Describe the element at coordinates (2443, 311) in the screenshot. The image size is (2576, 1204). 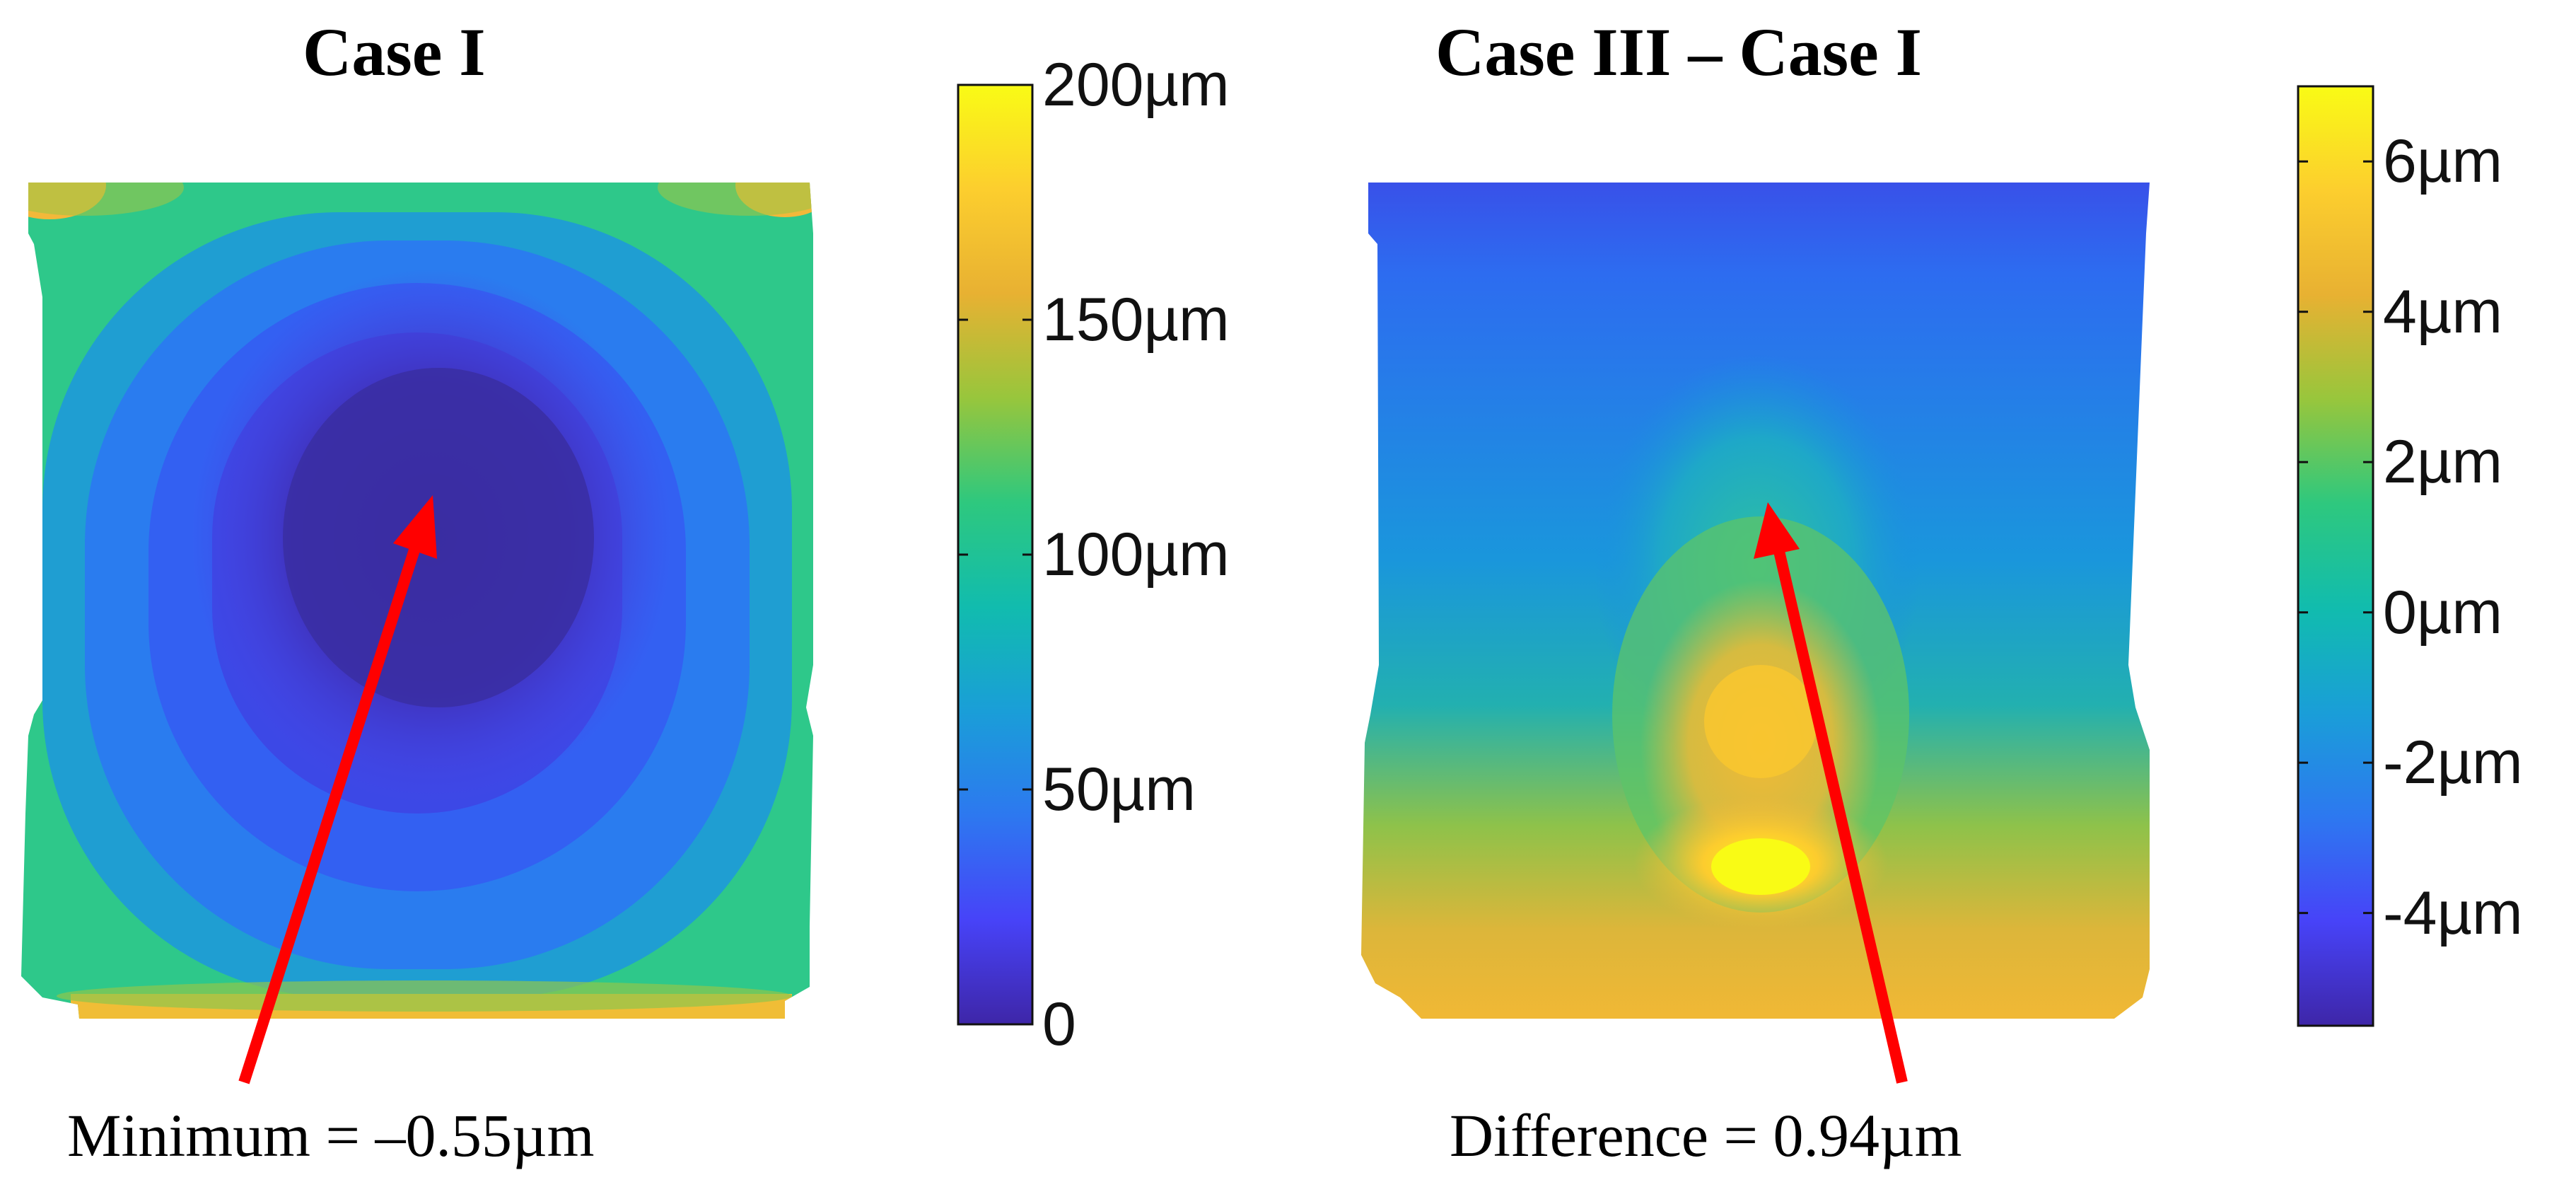
I see `colorbar-tick-label: 4µm` at that location.